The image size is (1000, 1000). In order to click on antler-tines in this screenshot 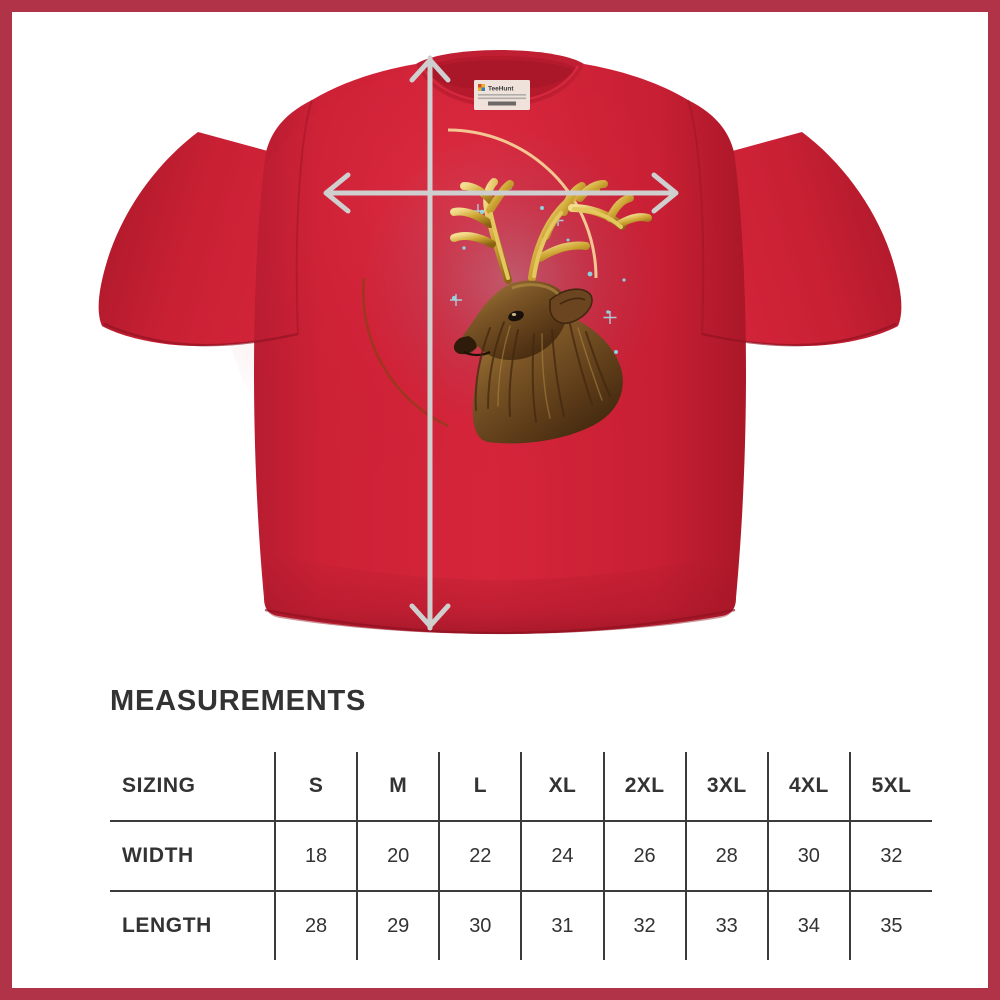, I will do `click(556, 243)`.